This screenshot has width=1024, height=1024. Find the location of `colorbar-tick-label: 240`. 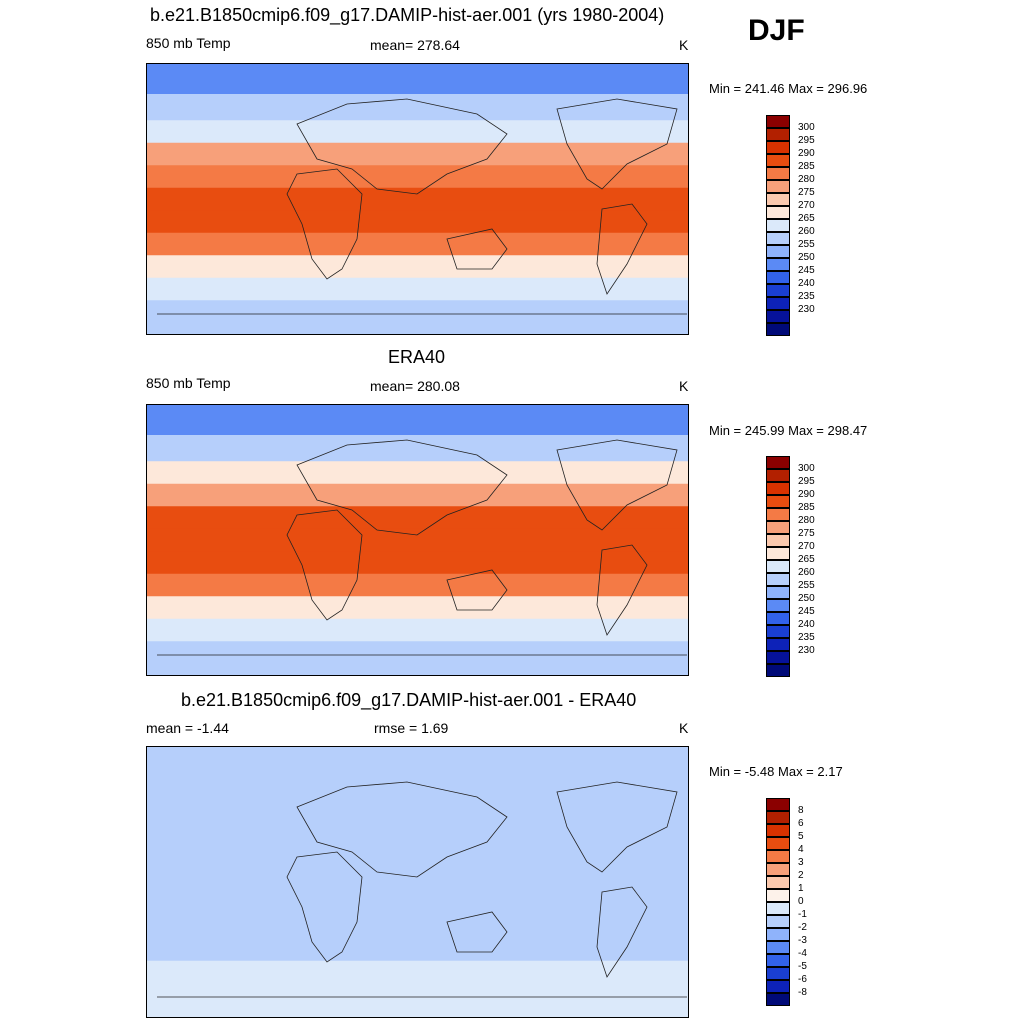

colorbar-tick-label: 240 is located at coordinates (806, 624).